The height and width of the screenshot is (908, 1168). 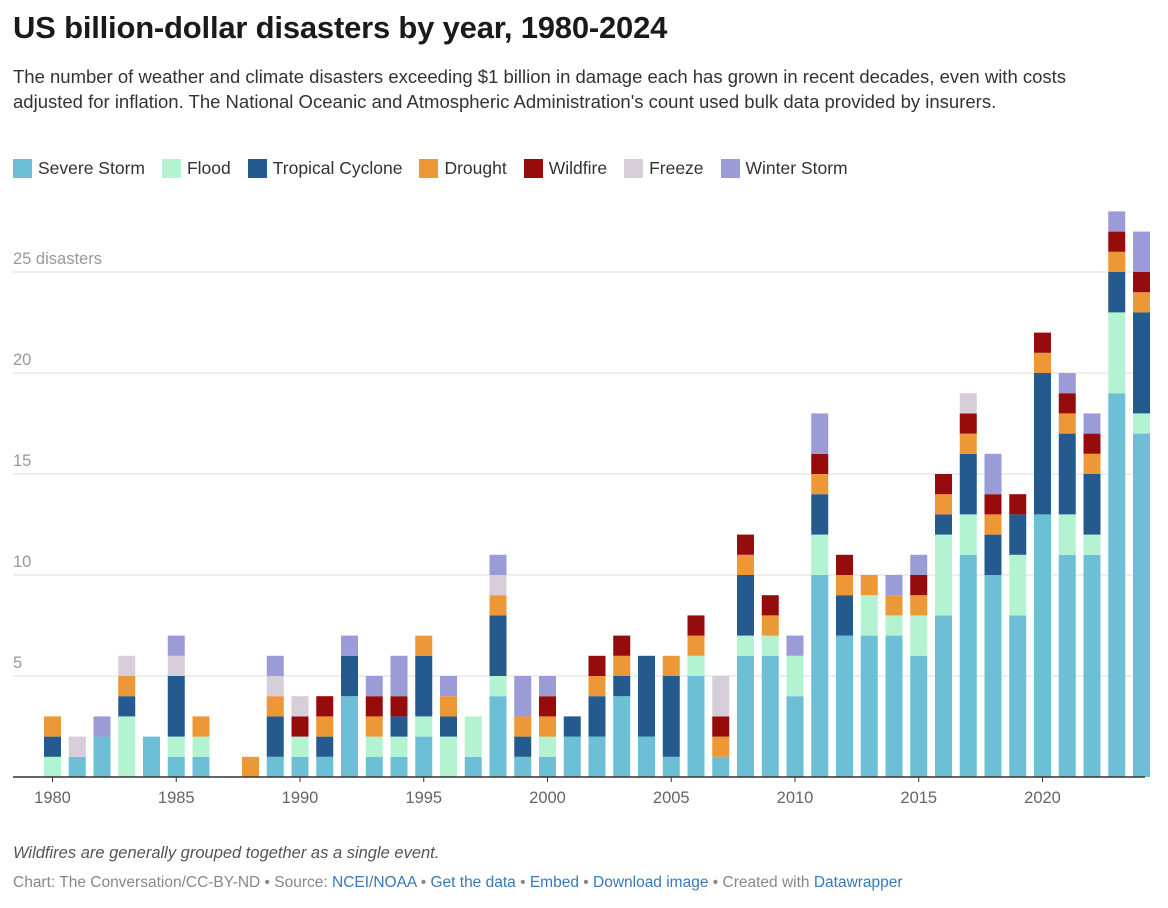 What do you see at coordinates (52, 798) in the screenshot?
I see `x-tick-label: 1980` at bounding box center [52, 798].